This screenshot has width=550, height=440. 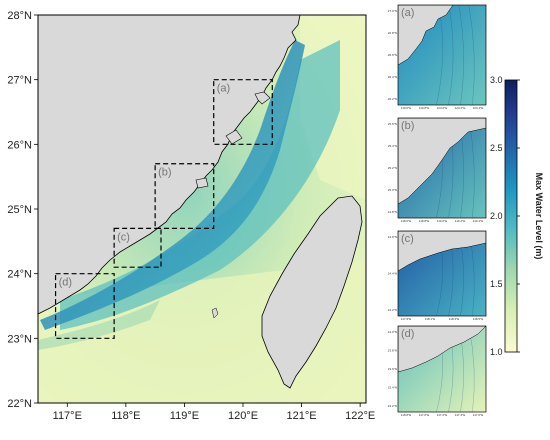 I want to click on lon-tick-label: 119°E, so click(x=184, y=416).